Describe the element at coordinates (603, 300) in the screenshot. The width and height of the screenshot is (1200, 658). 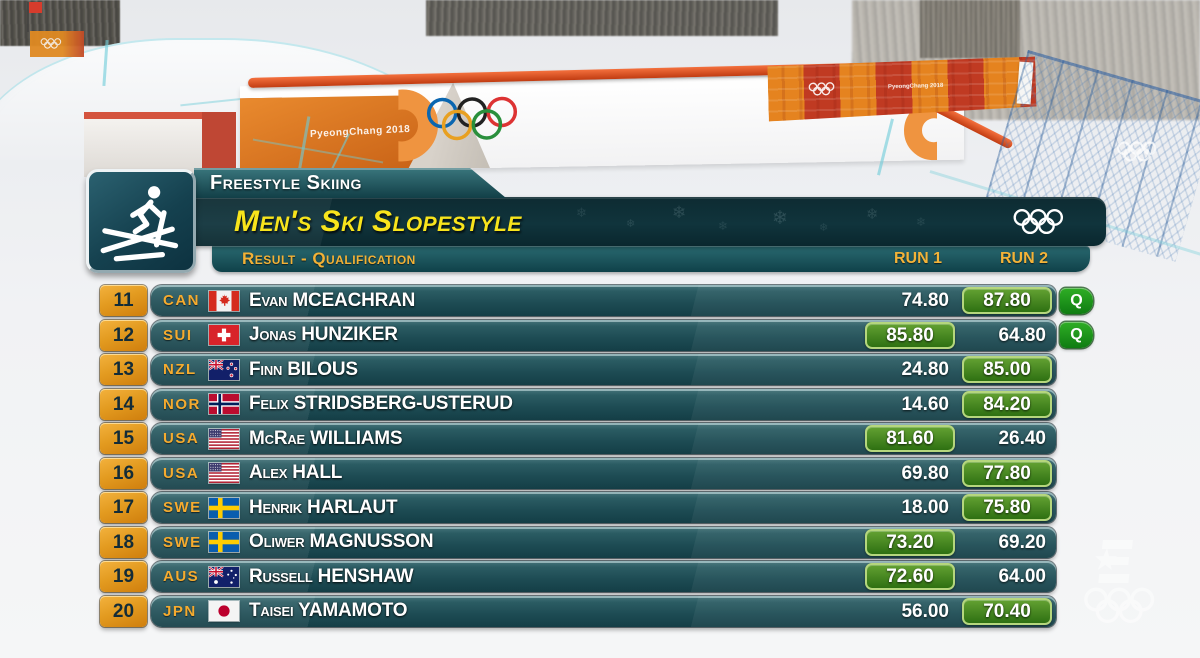
I see `athlete-bar: CAN Evan MCEACHRAN 74.80 87.80` at that location.